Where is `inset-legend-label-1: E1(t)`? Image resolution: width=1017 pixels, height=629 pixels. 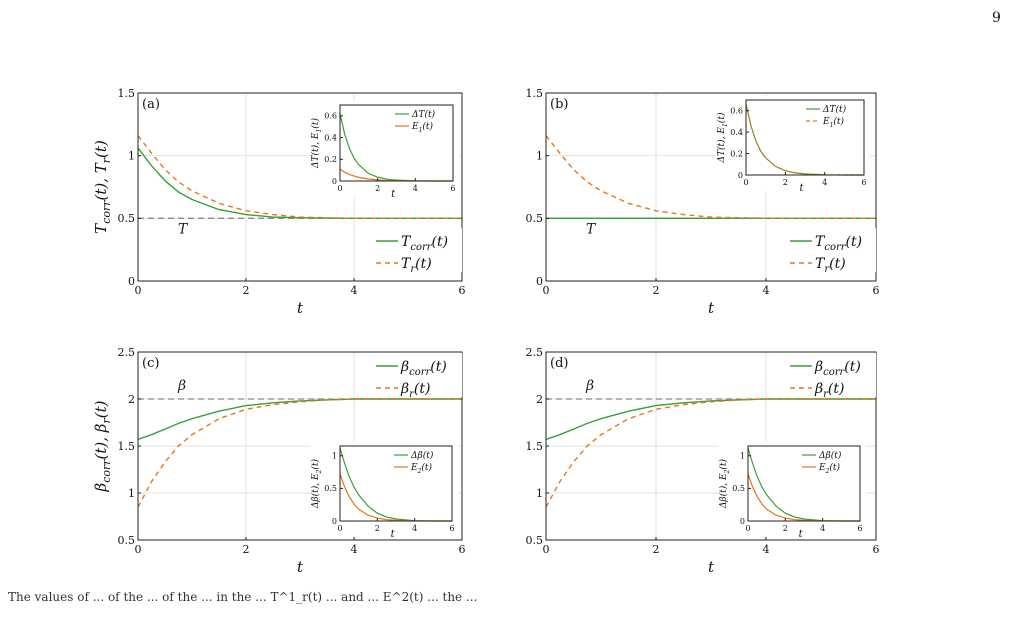
inset-legend-label-1: E1(t) is located at coordinates (833, 122).